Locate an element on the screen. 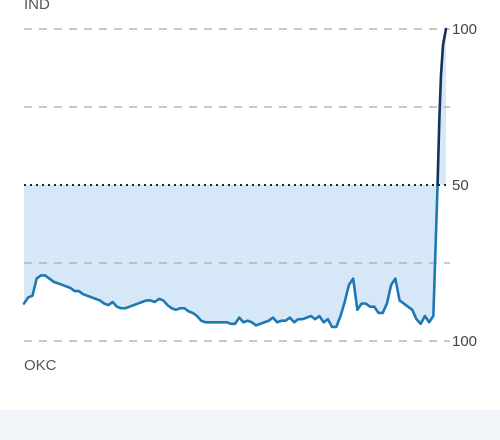  y-tick-label-100: 100 is located at coordinates (464, 29).